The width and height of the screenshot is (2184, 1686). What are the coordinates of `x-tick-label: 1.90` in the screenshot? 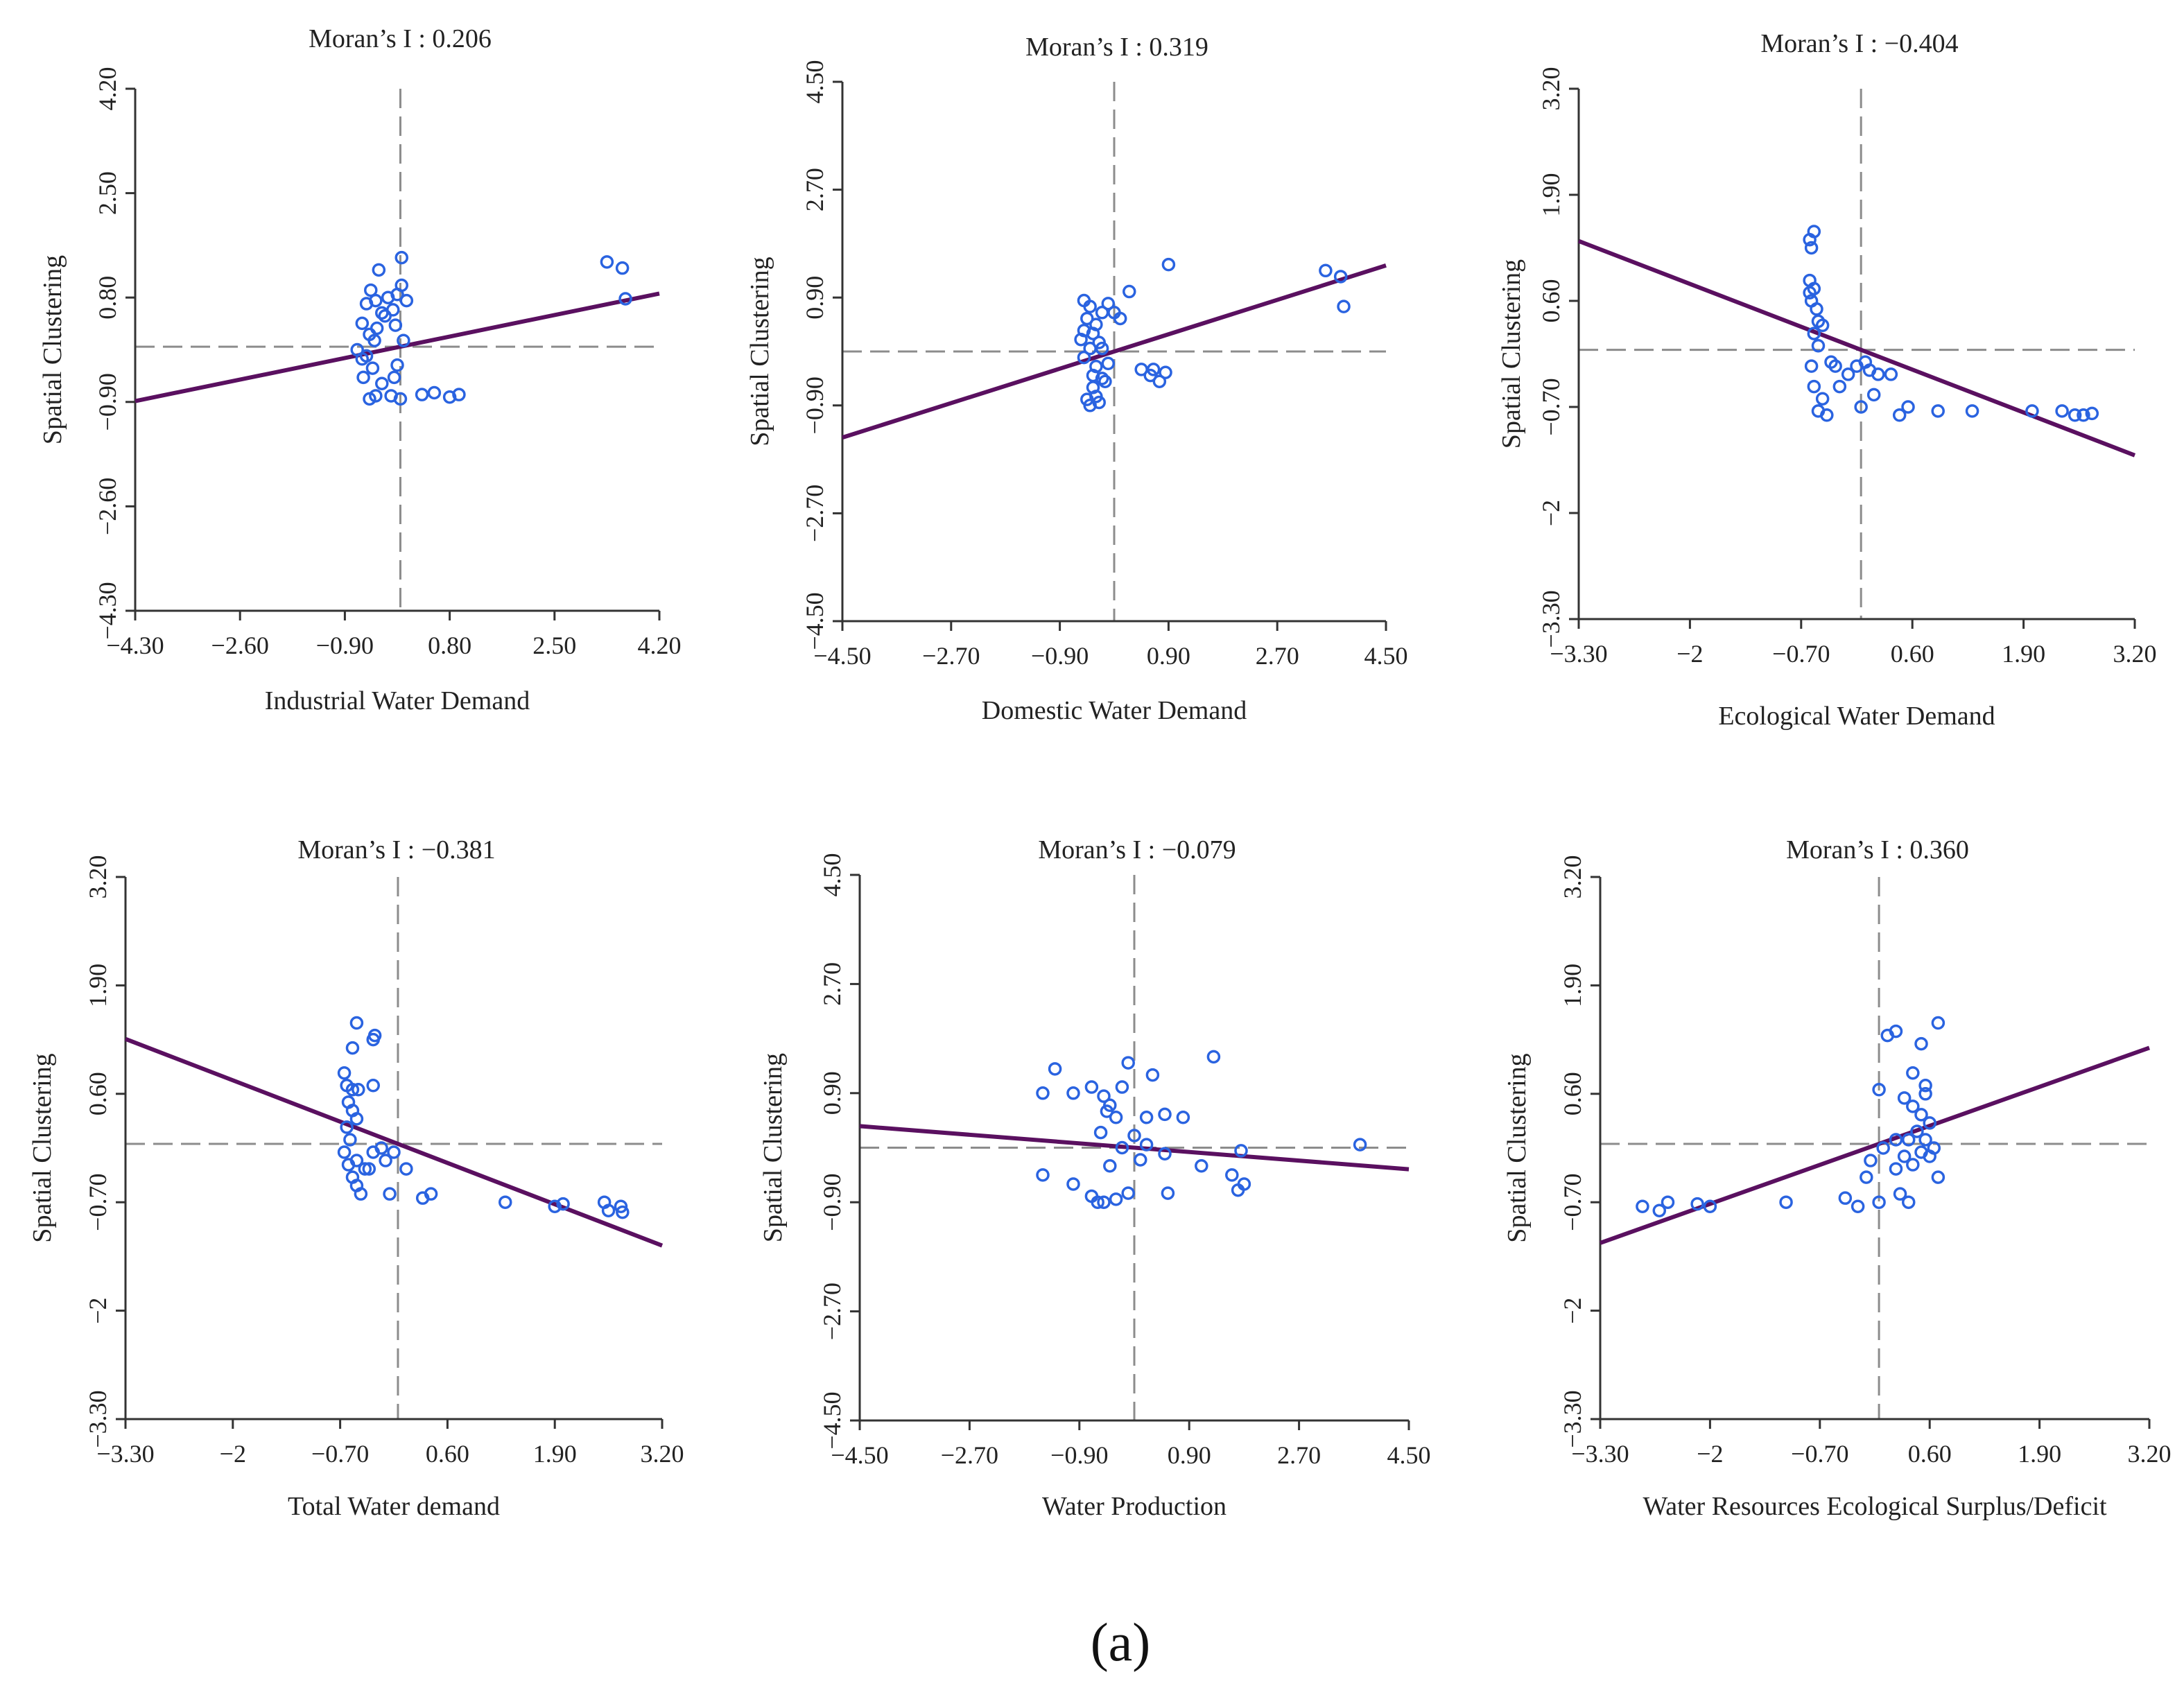 It's located at (2023, 654).